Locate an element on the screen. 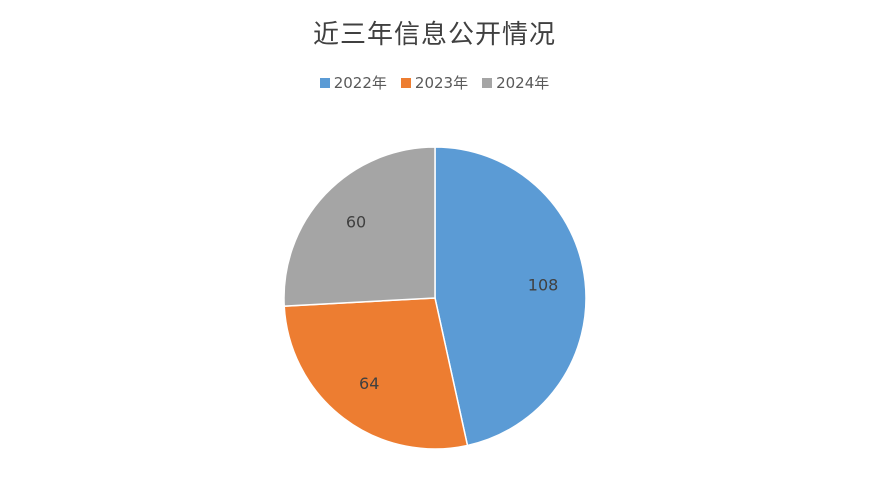 This screenshot has height=493, width=869. pie-slice-2022 is located at coordinates (510, 296).